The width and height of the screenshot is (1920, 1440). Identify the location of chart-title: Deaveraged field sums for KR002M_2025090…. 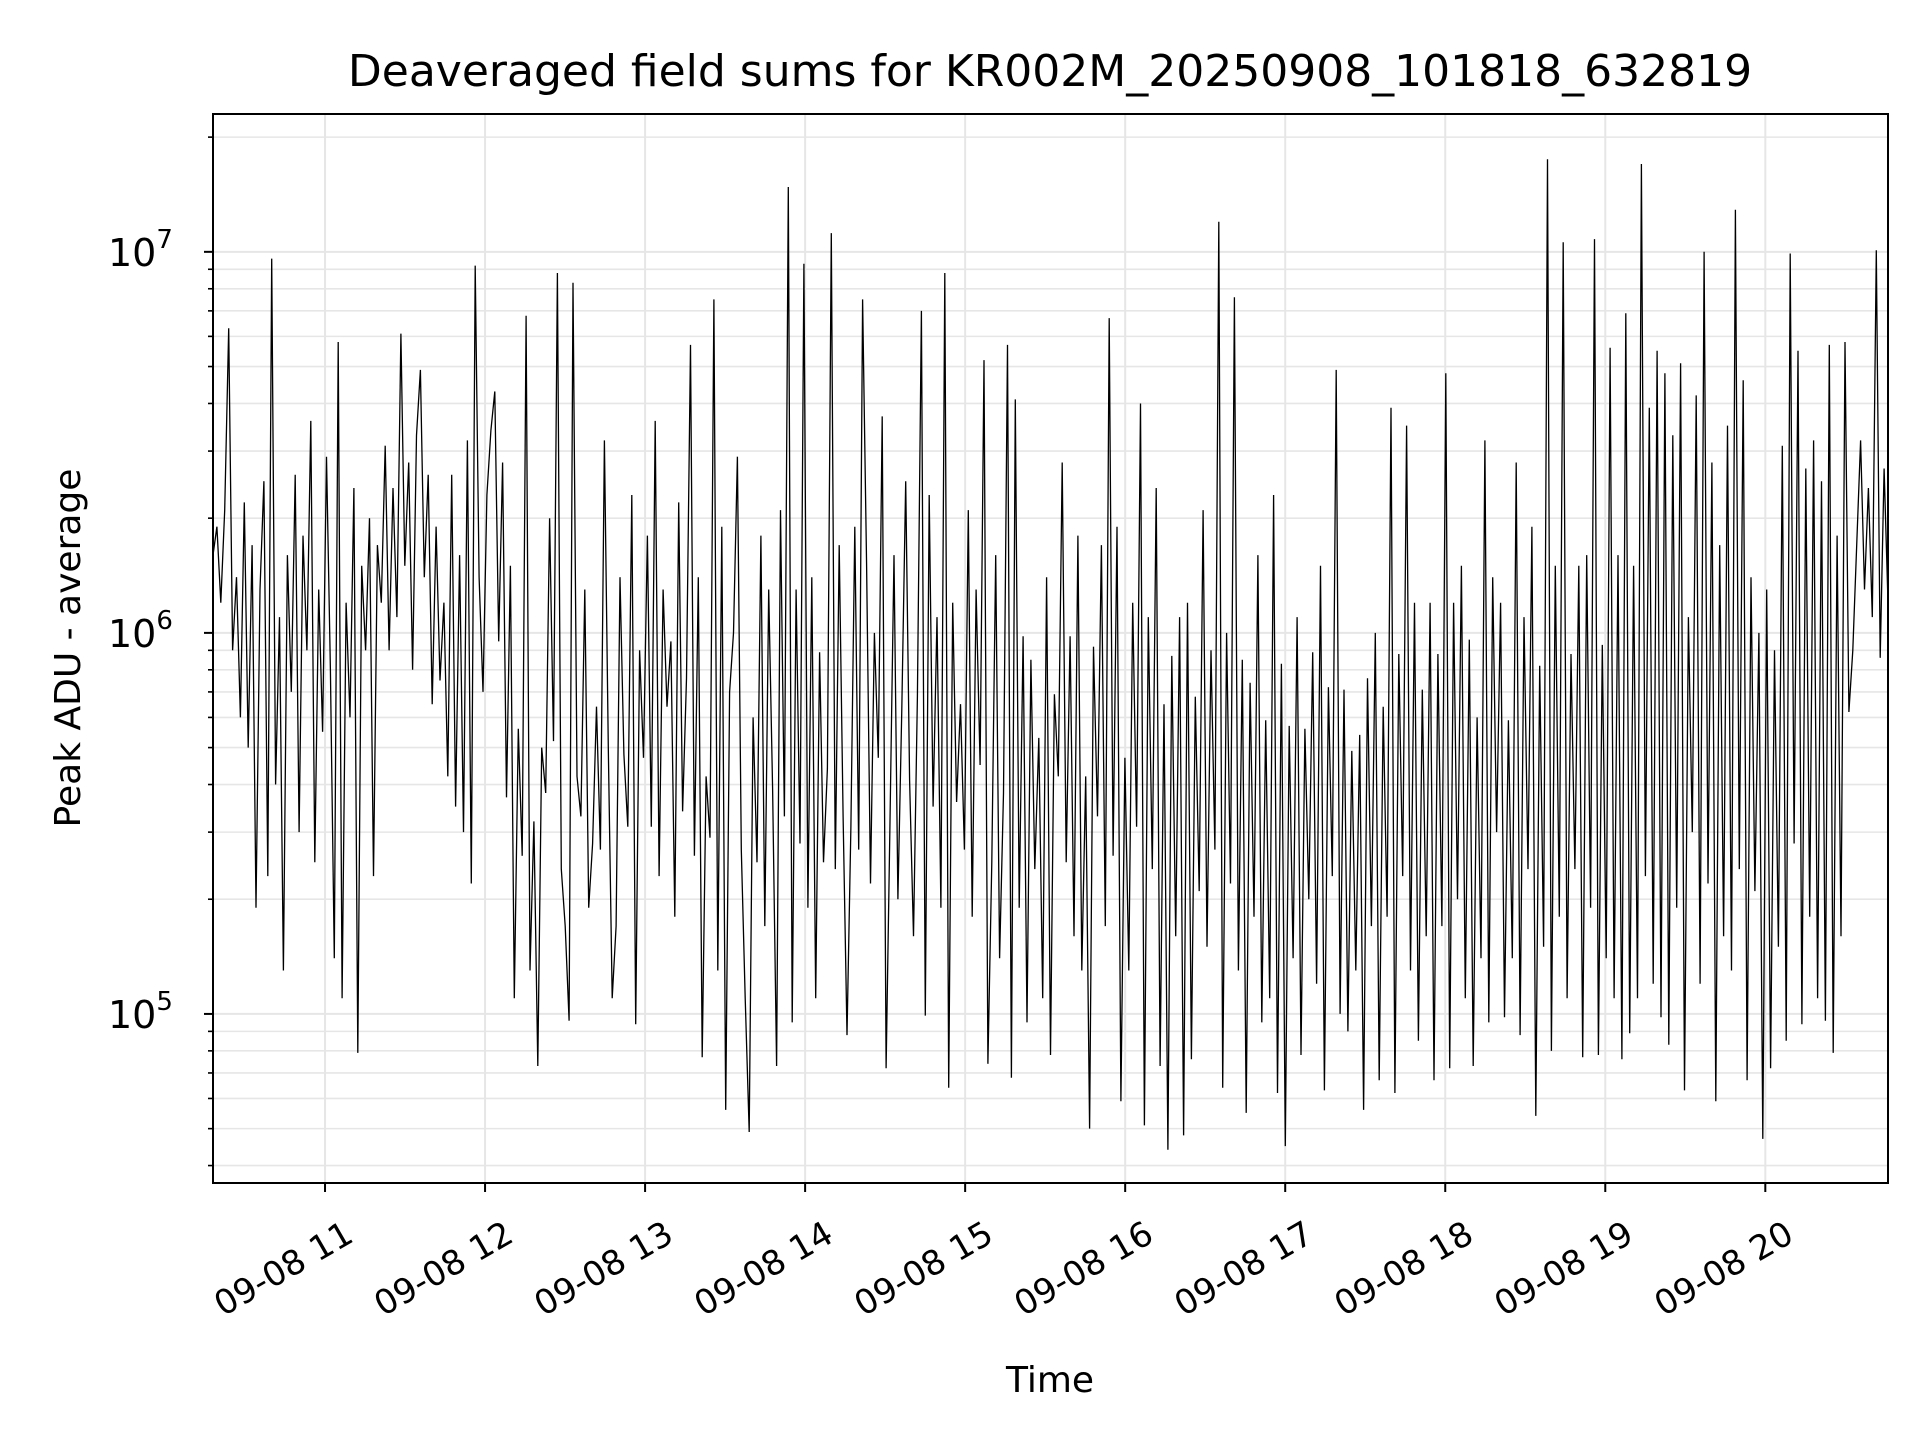
(1050, 71).